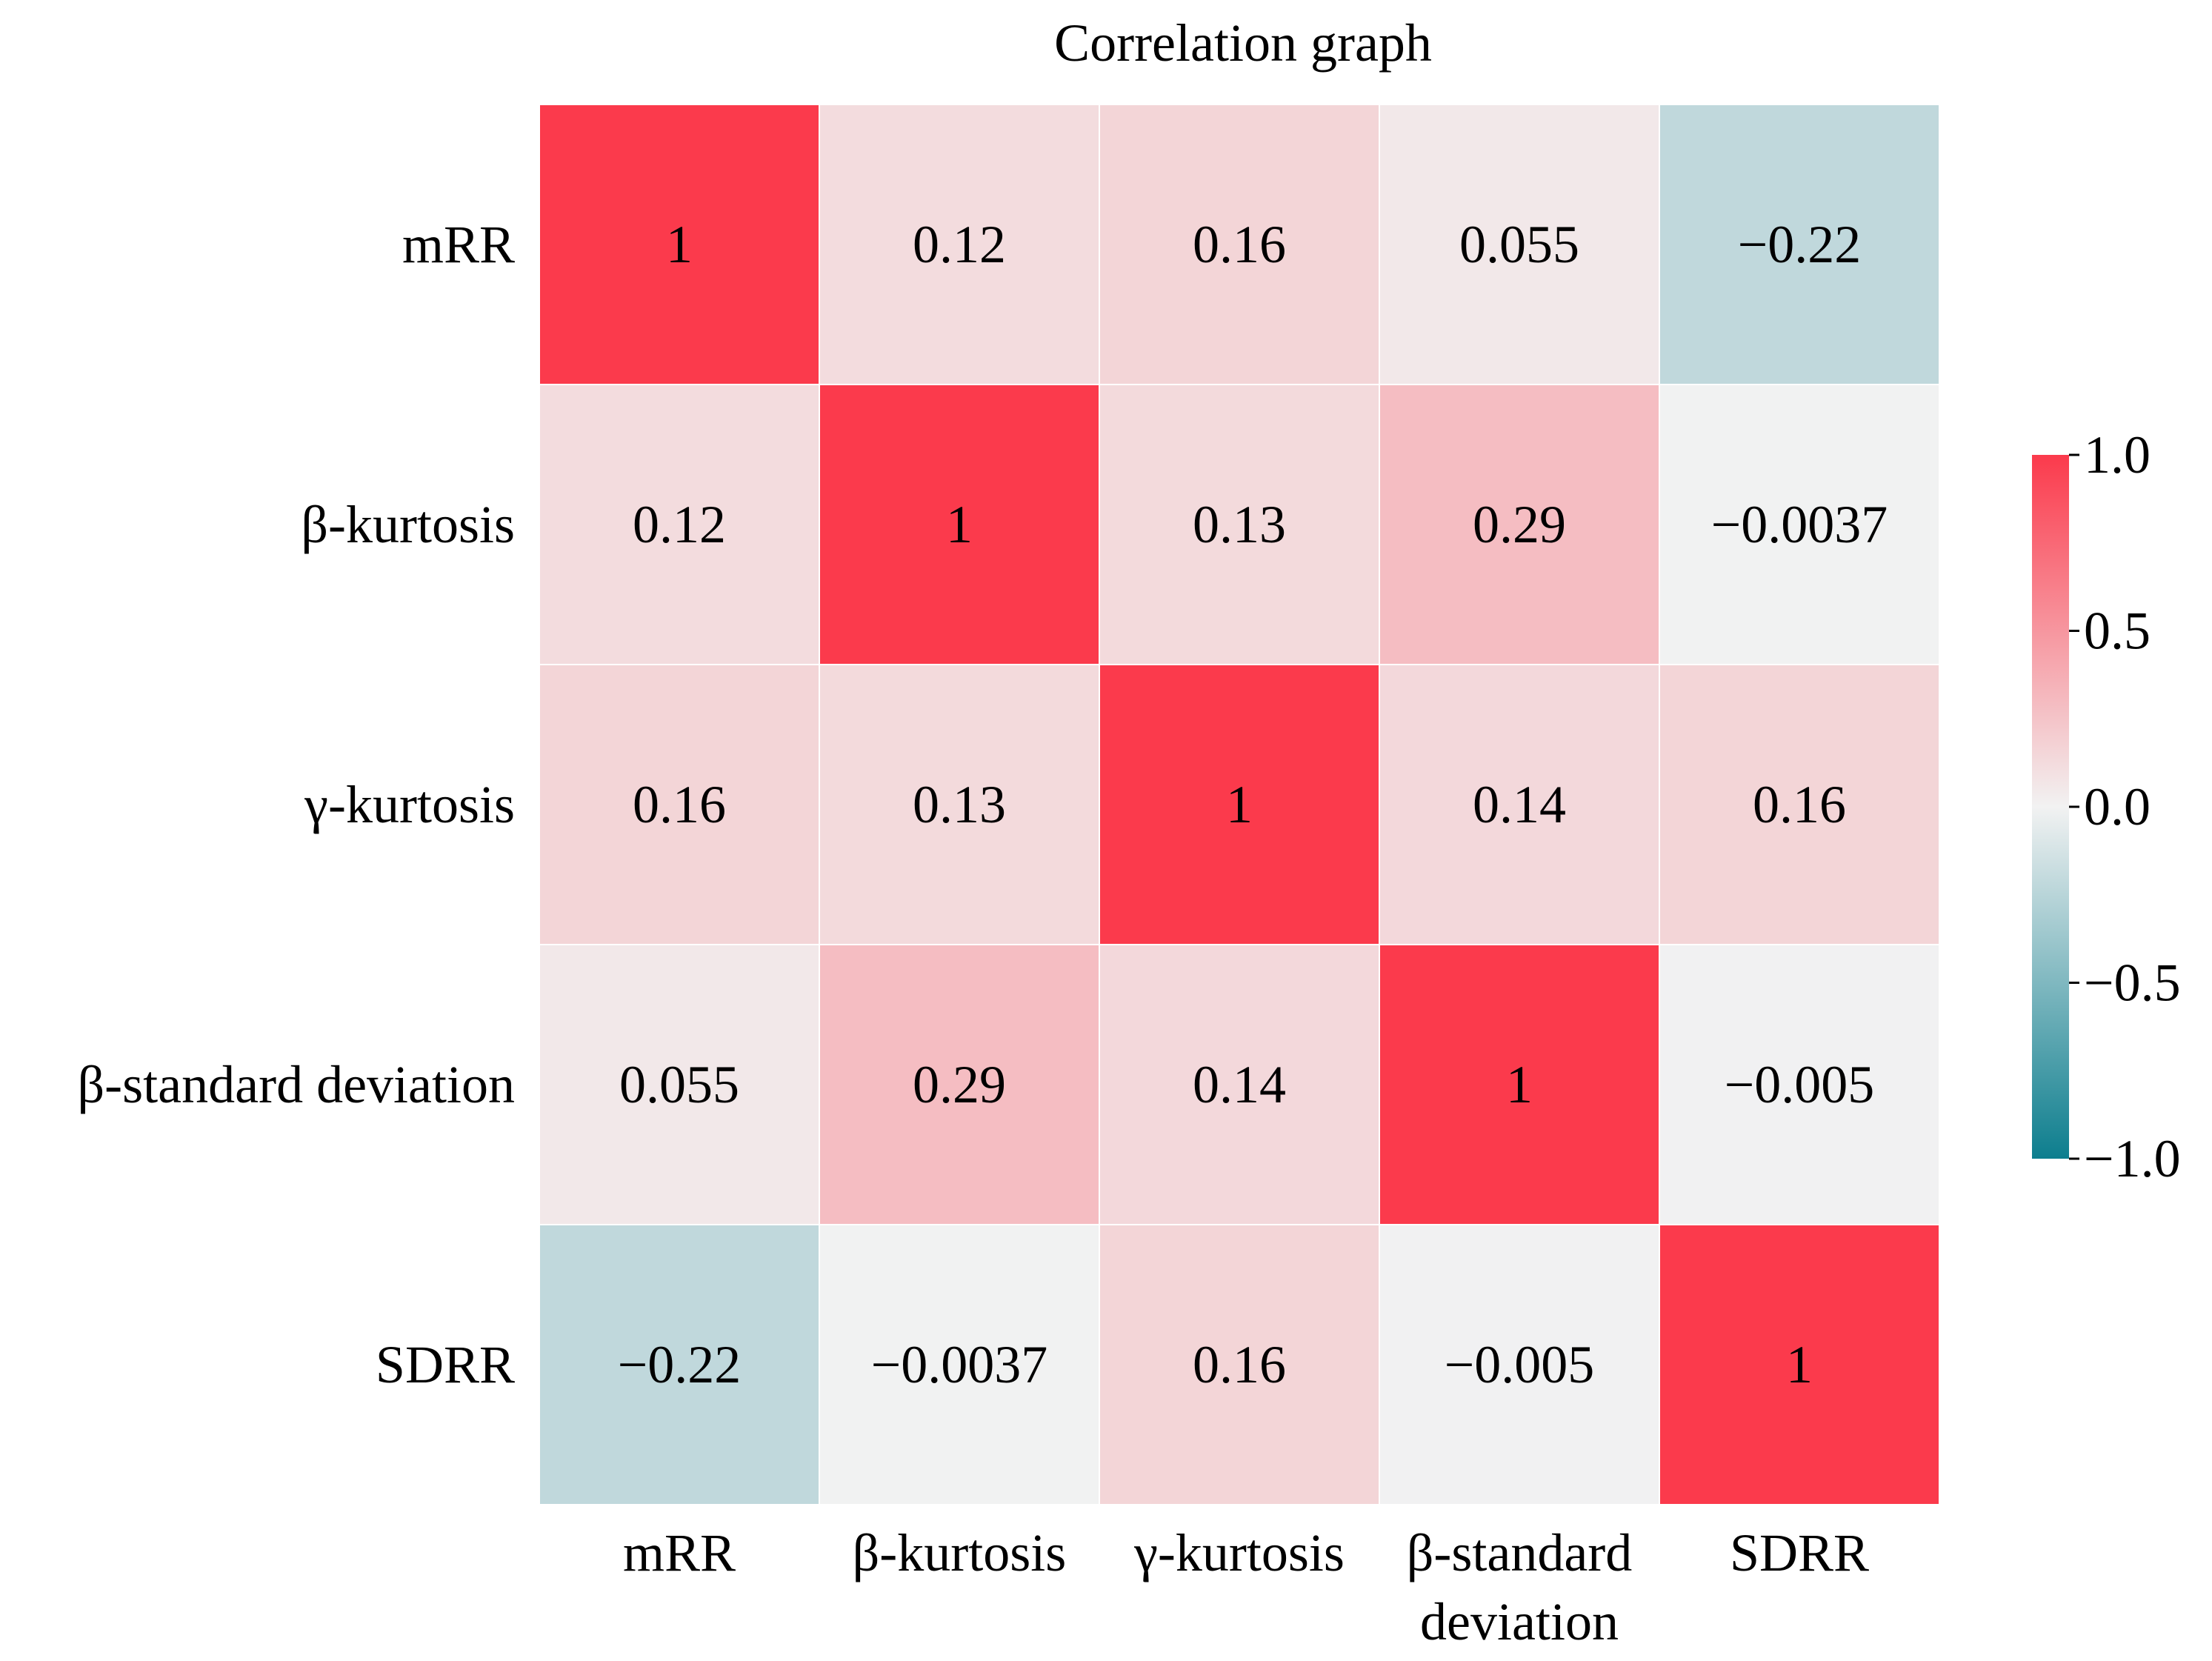 The width and height of the screenshot is (2212, 1661). Describe the element at coordinates (445, 1364) in the screenshot. I see `row-label: SDRR` at that location.